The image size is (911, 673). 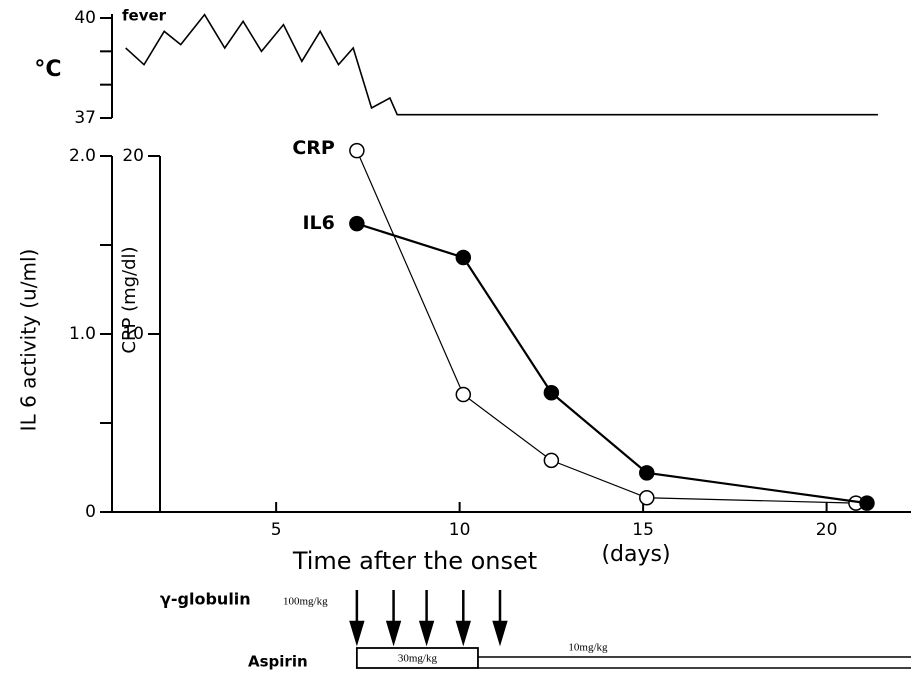 What do you see at coordinates (276, 530) in the screenshot?
I see `x-tick-label: 5` at bounding box center [276, 530].